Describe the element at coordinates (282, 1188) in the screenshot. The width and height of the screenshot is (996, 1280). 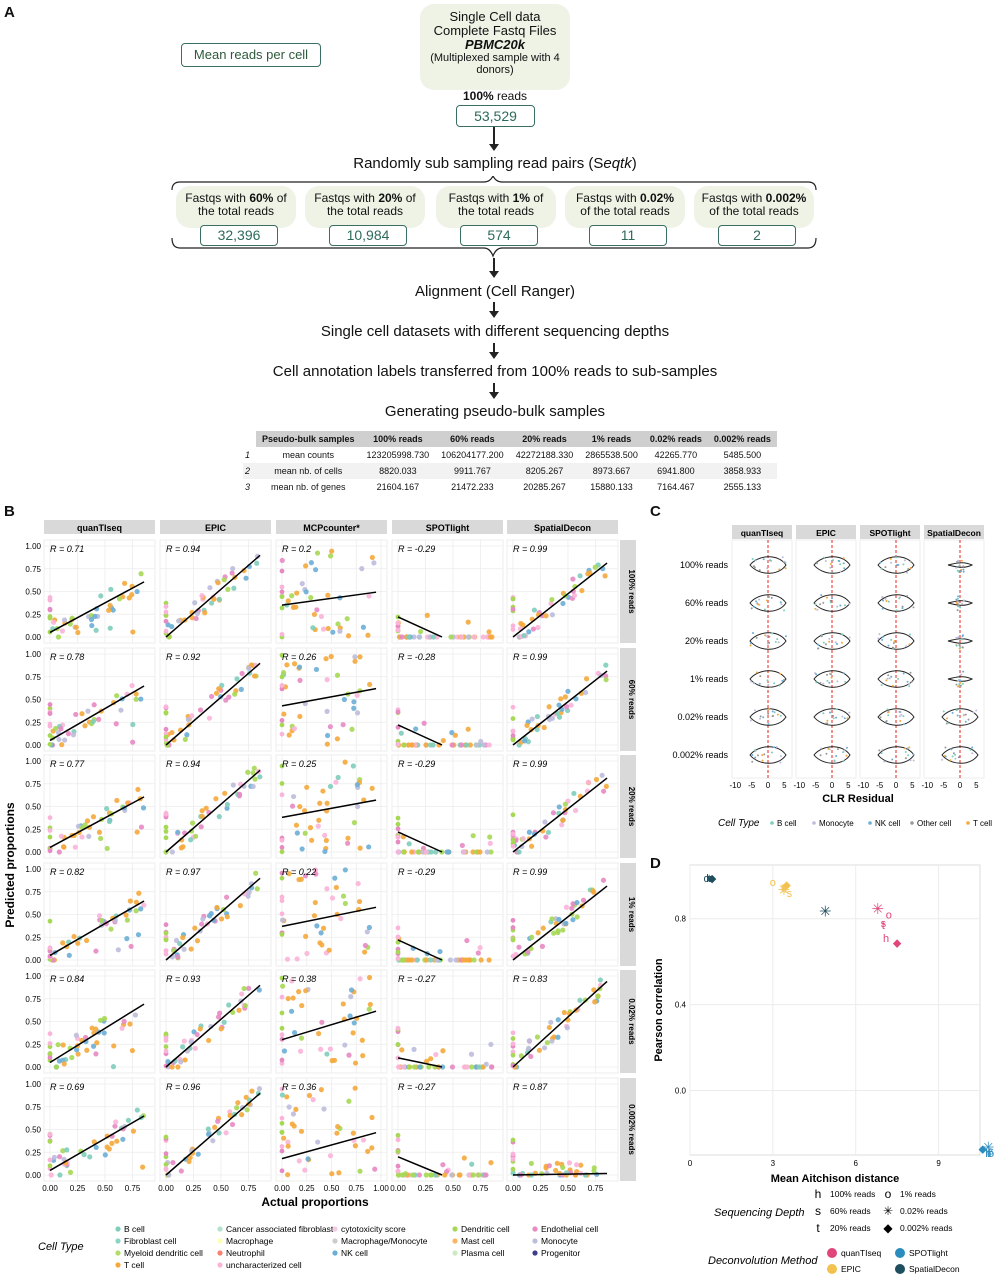
I see `x-tick-label: 0.00` at that location.